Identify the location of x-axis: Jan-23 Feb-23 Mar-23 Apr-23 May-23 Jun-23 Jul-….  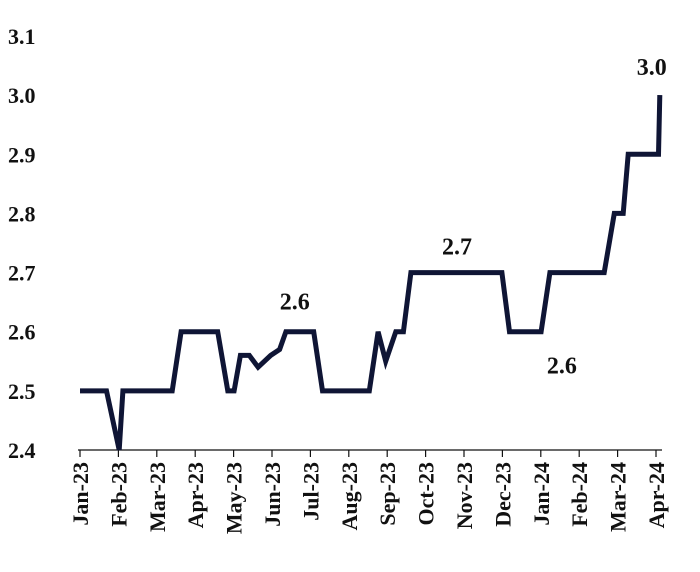
(368, 491).